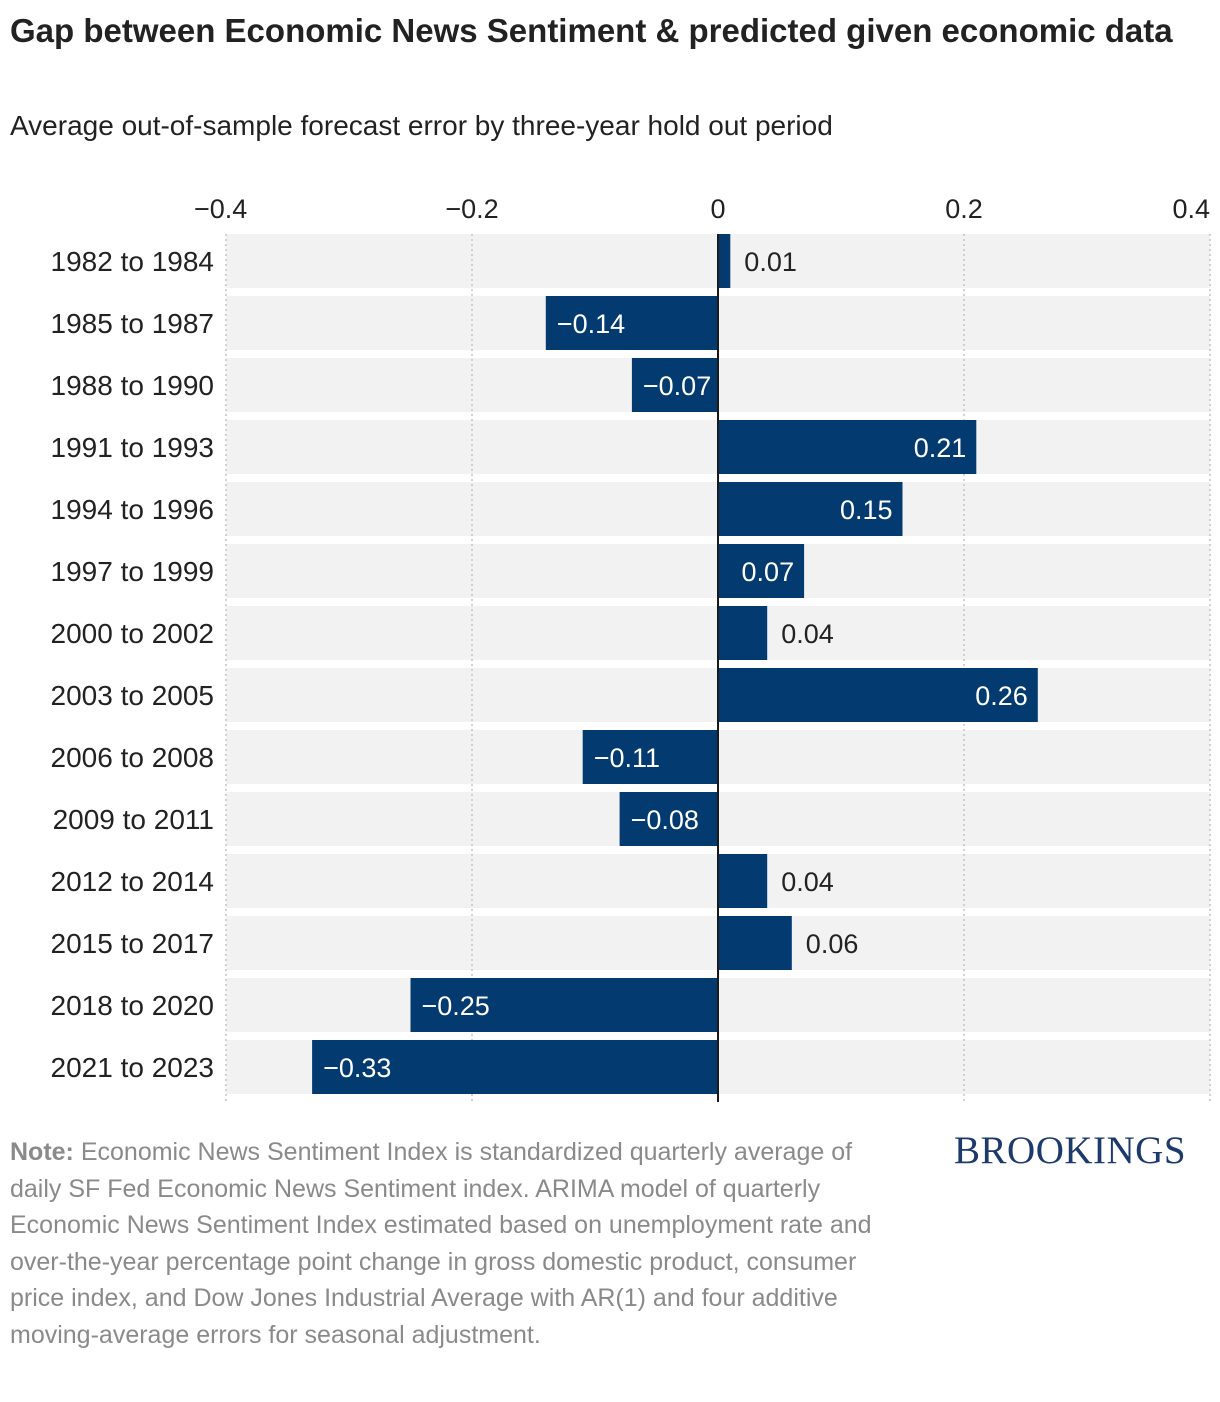  Describe the element at coordinates (770, 262) in the screenshot. I see `value-label: 0.01` at that location.